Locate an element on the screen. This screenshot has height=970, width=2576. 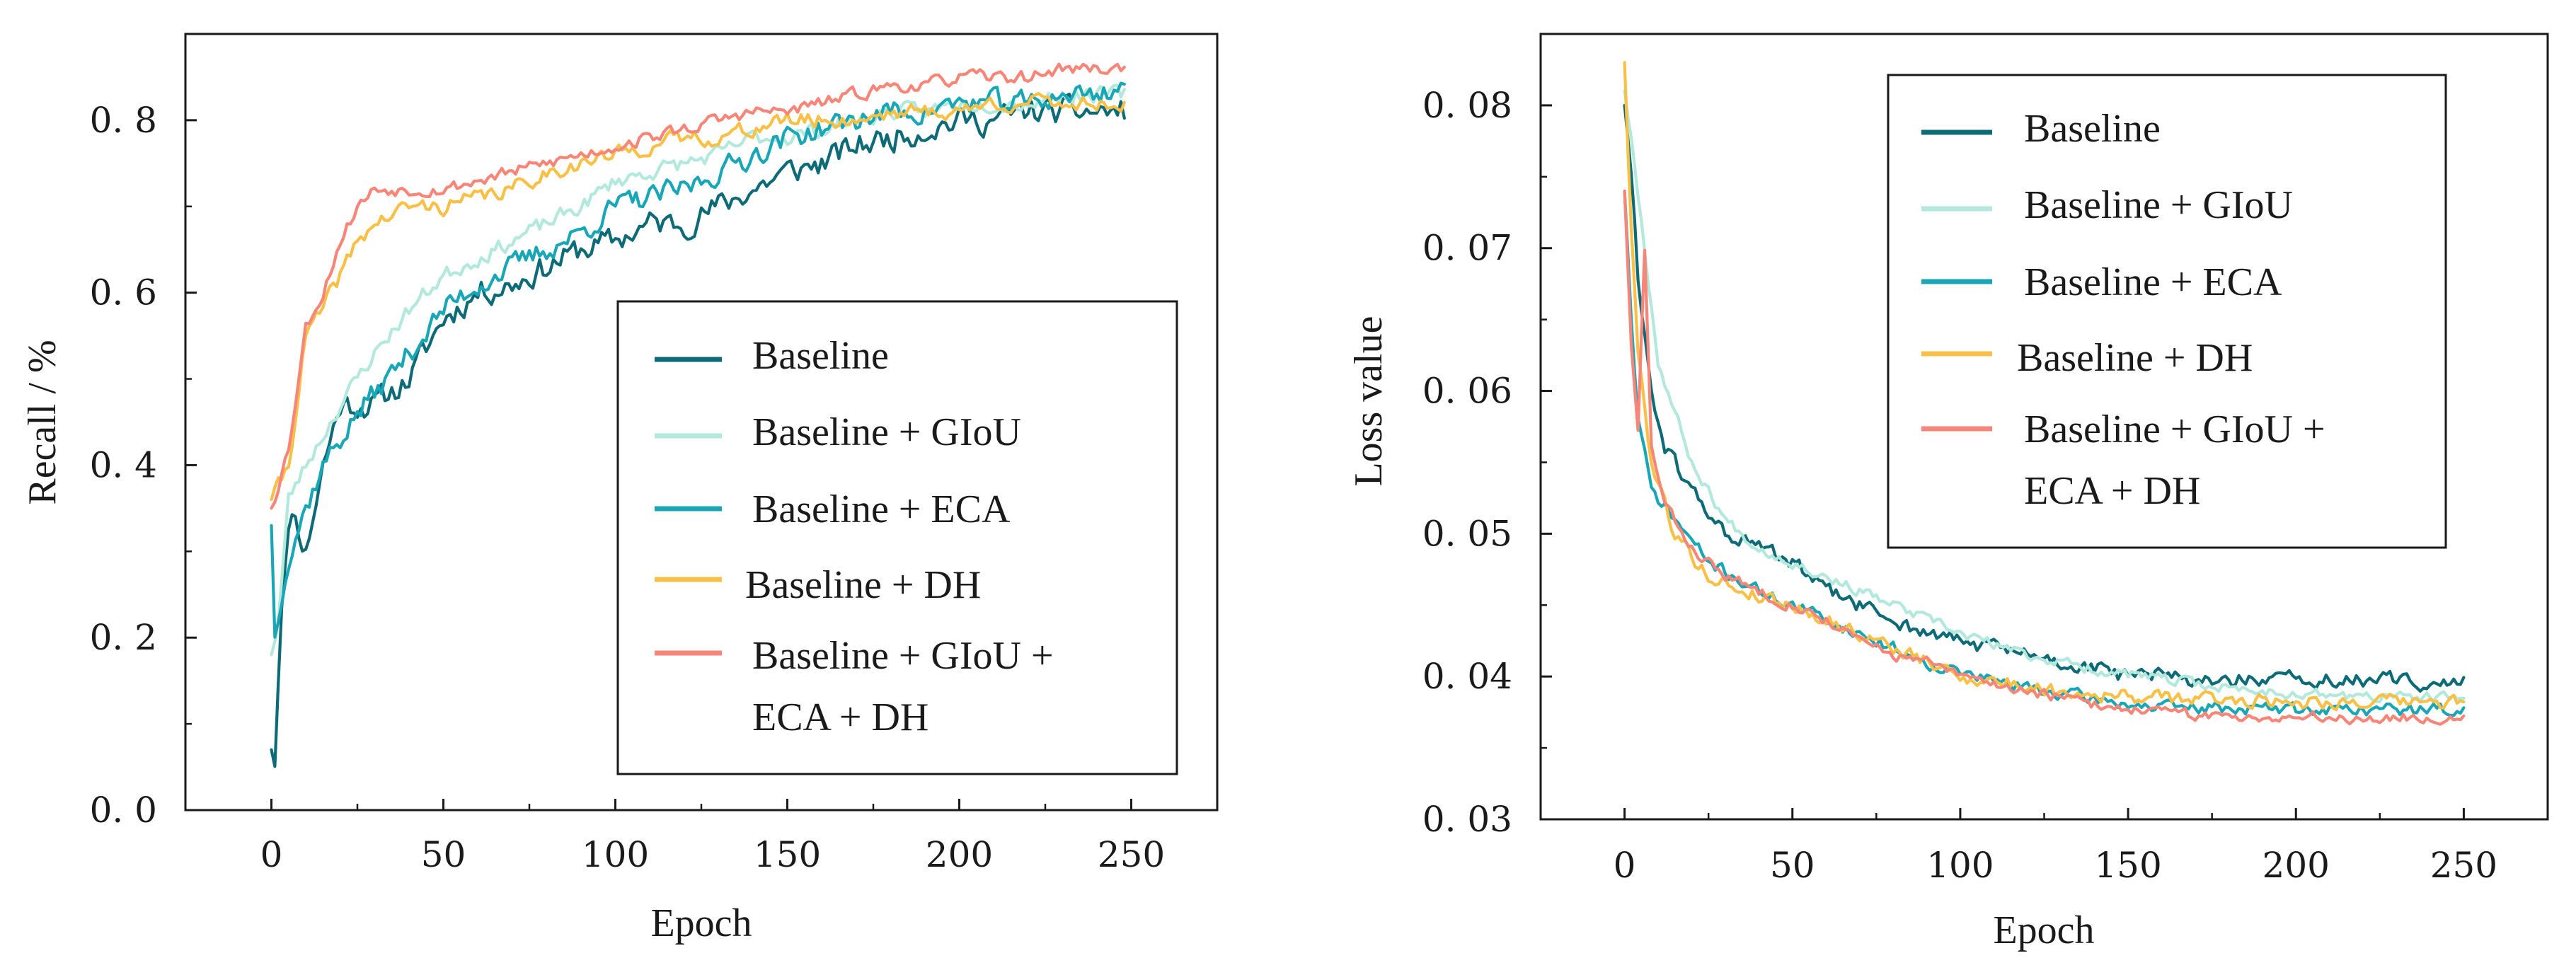
recall-x-tick-label: 0 is located at coordinates (272, 855).